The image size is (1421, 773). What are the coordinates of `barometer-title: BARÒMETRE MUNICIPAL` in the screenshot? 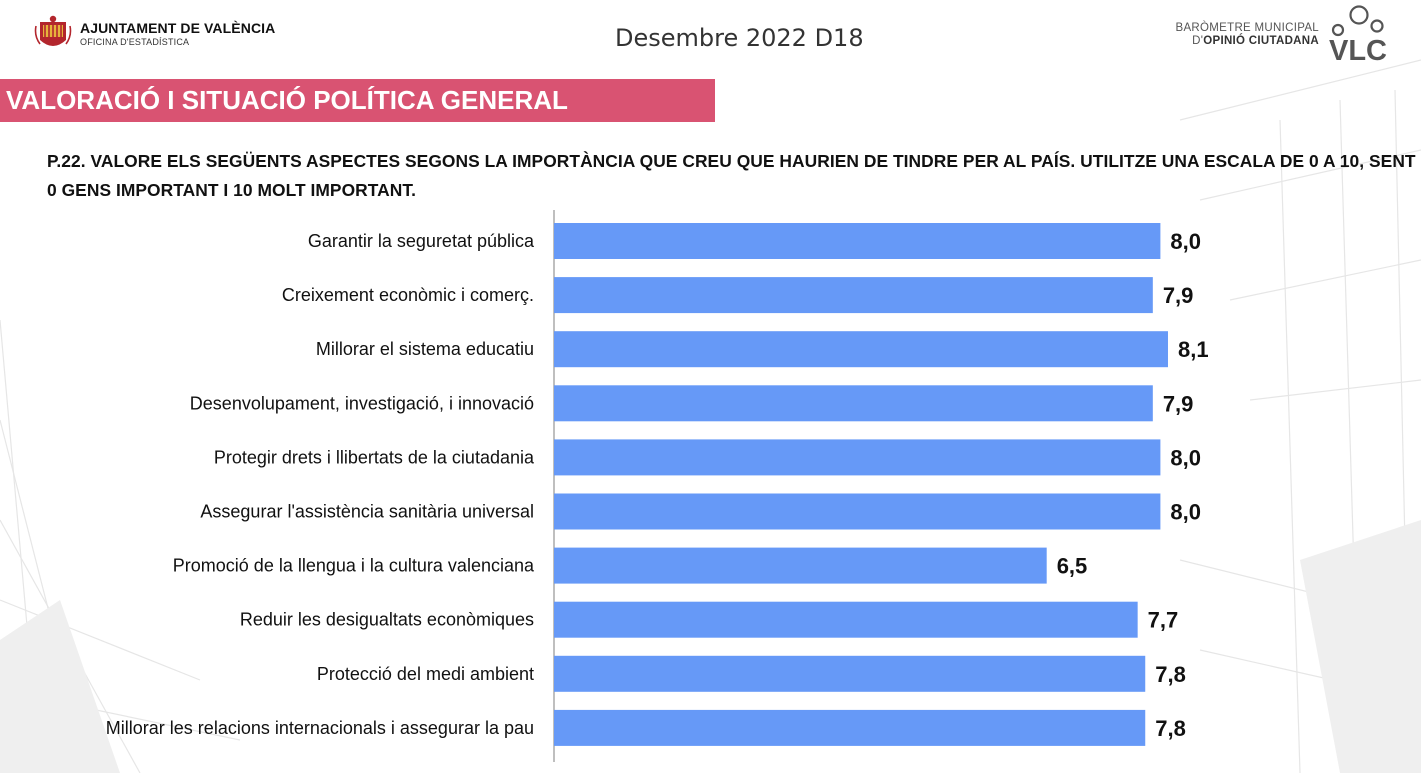 It's located at (1247, 28).